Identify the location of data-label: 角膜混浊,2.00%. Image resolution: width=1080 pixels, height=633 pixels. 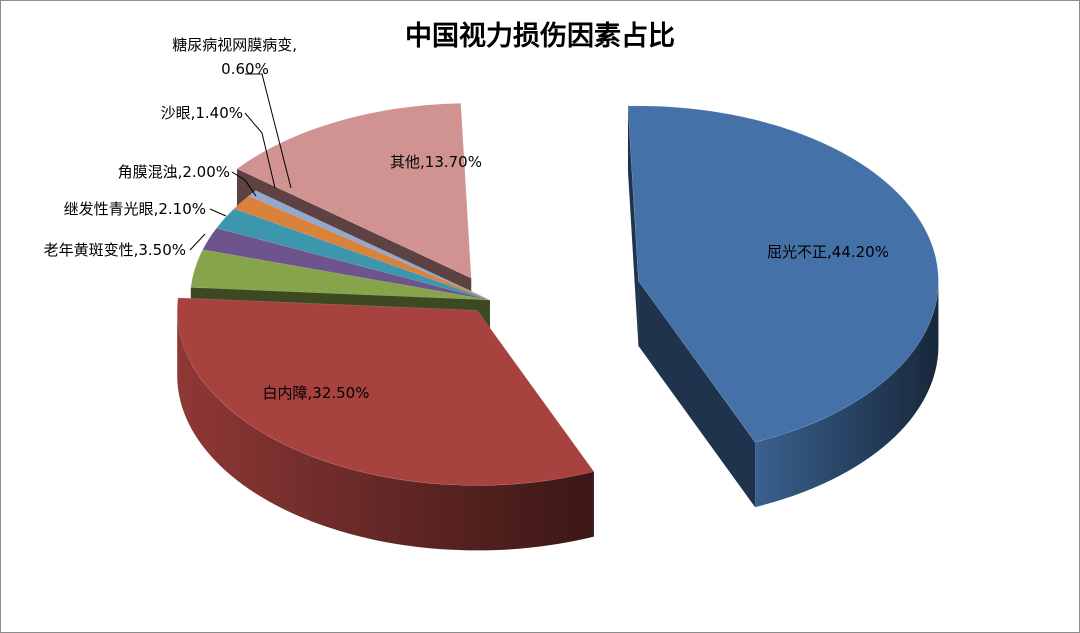
(174, 172).